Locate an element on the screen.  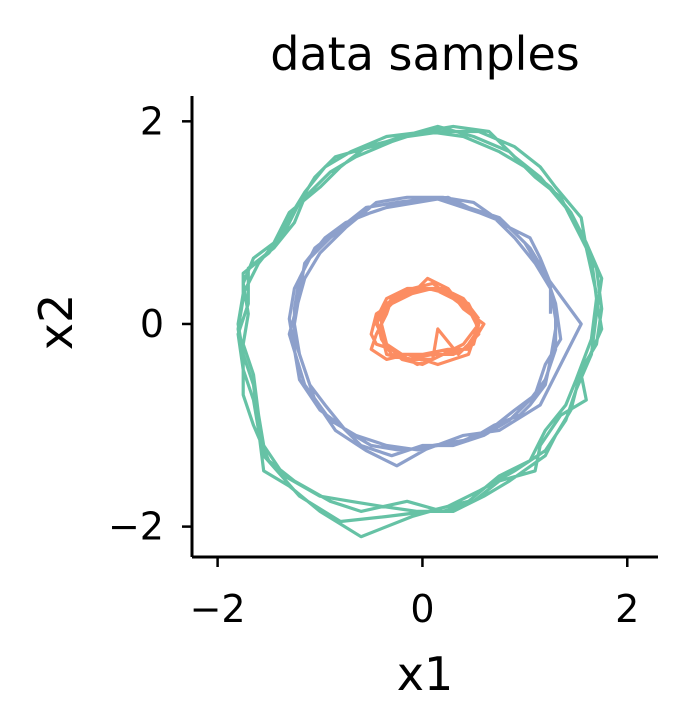
y-tick-label: 0 is located at coordinates (152, 324).